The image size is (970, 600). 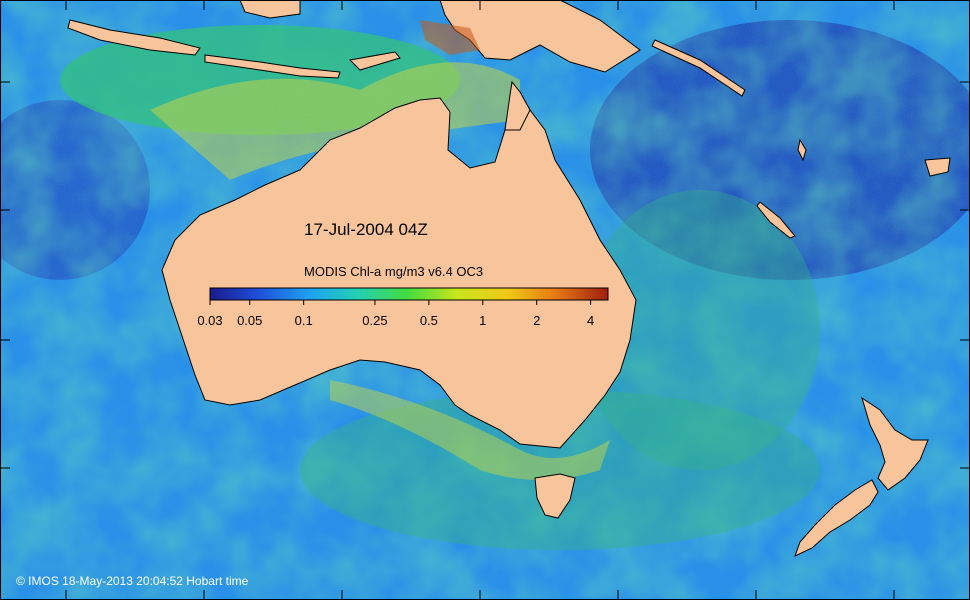 I want to click on colorbar-tick-label: 0.05, so click(x=250, y=320).